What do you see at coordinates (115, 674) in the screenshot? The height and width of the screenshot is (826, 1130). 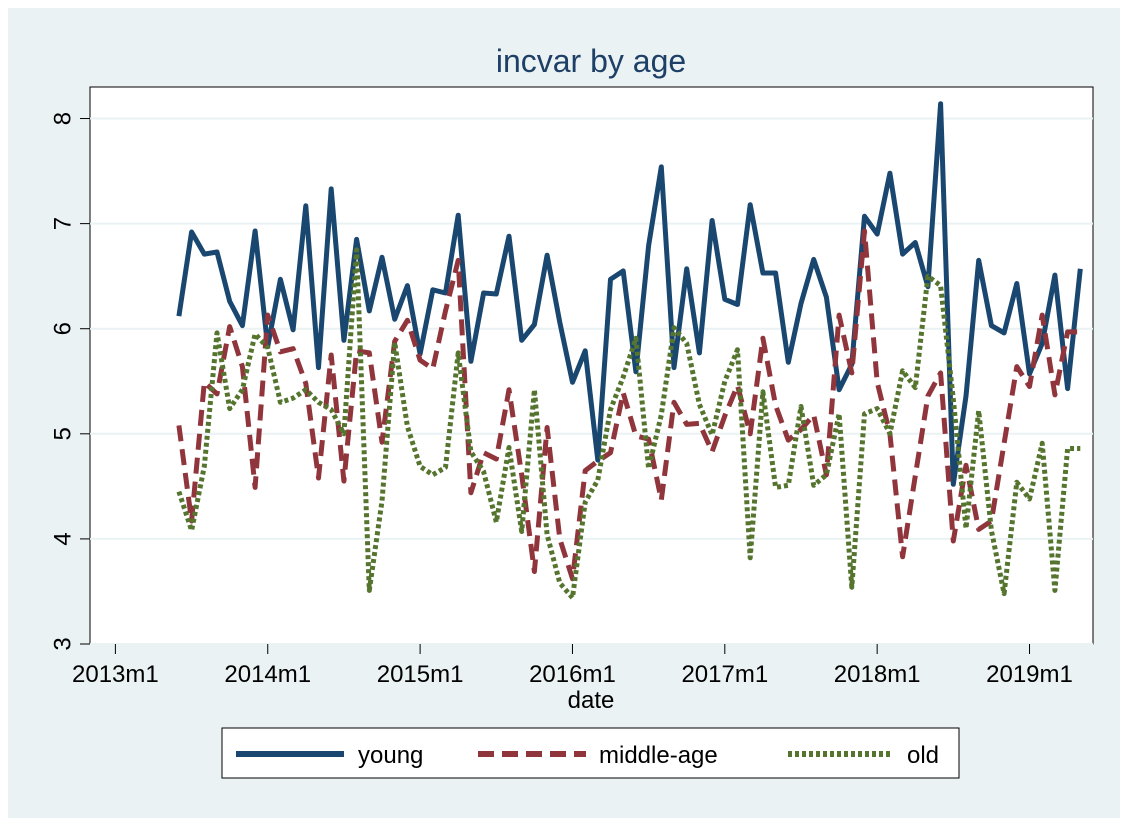 I see `x-tick-label: 2013m1` at bounding box center [115, 674].